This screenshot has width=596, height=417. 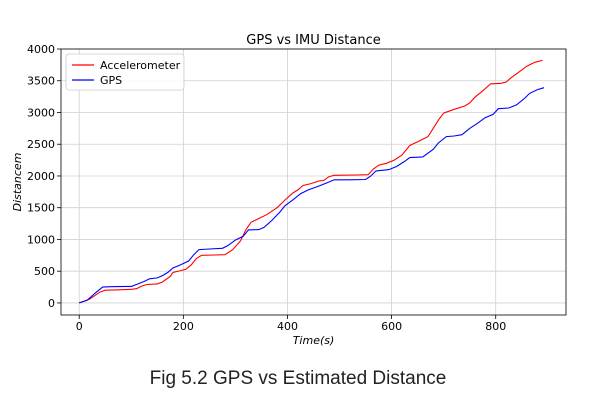 What do you see at coordinates (17, 182) in the screenshot?
I see `y-axis-label: Distancem` at bounding box center [17, 182].